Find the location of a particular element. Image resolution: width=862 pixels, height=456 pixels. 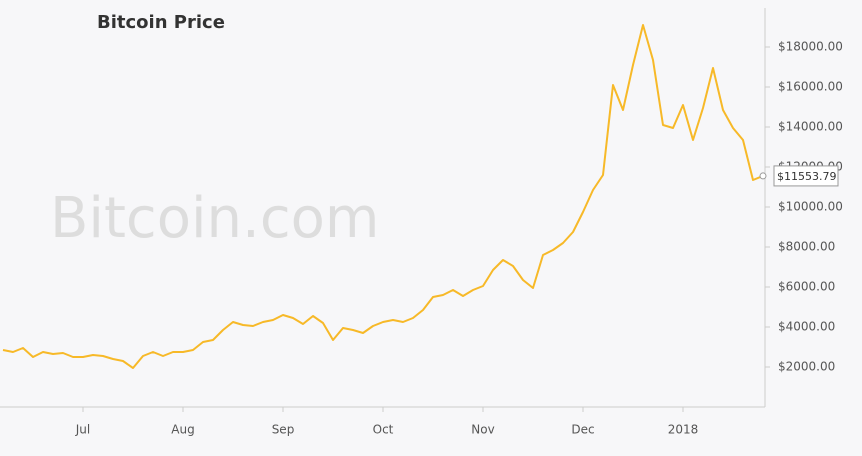

x-tick-label: Oct is located at coordinates (383, 430).